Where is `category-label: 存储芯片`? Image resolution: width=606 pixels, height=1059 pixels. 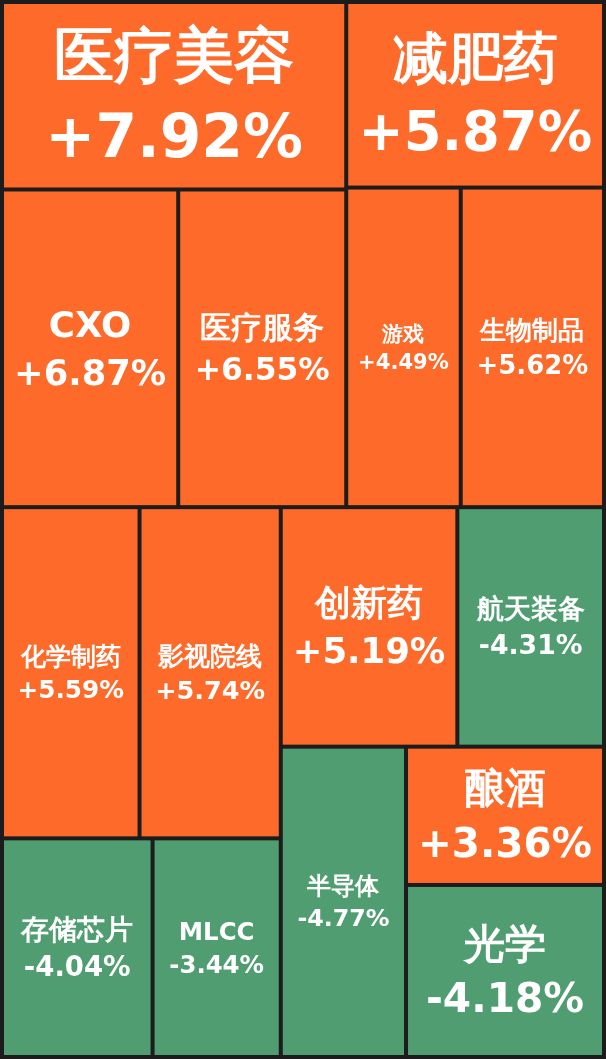 category-label: 存储芯片 is located at coordinates (77, 929).